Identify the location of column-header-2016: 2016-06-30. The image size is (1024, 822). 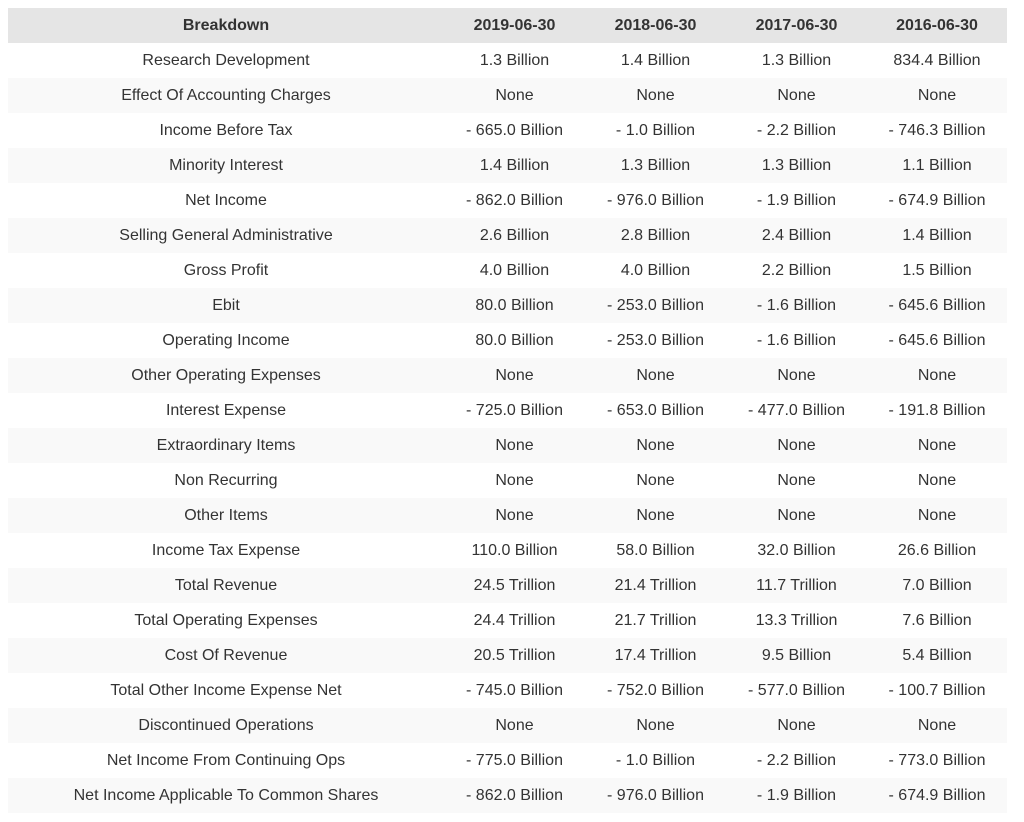
(937, 25).